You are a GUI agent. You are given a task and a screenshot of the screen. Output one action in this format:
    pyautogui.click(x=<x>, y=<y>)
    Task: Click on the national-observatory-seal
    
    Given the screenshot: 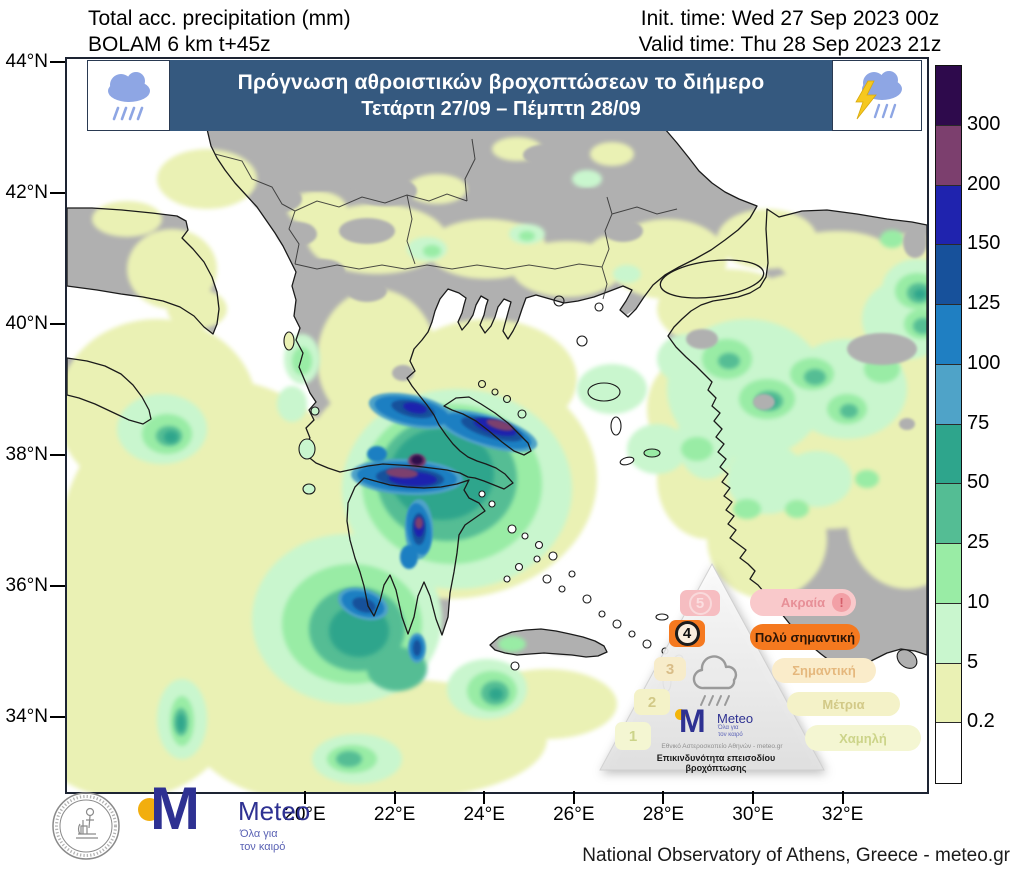 What is the action you would take?
    pyautogui.click(x=86, y=826)
    